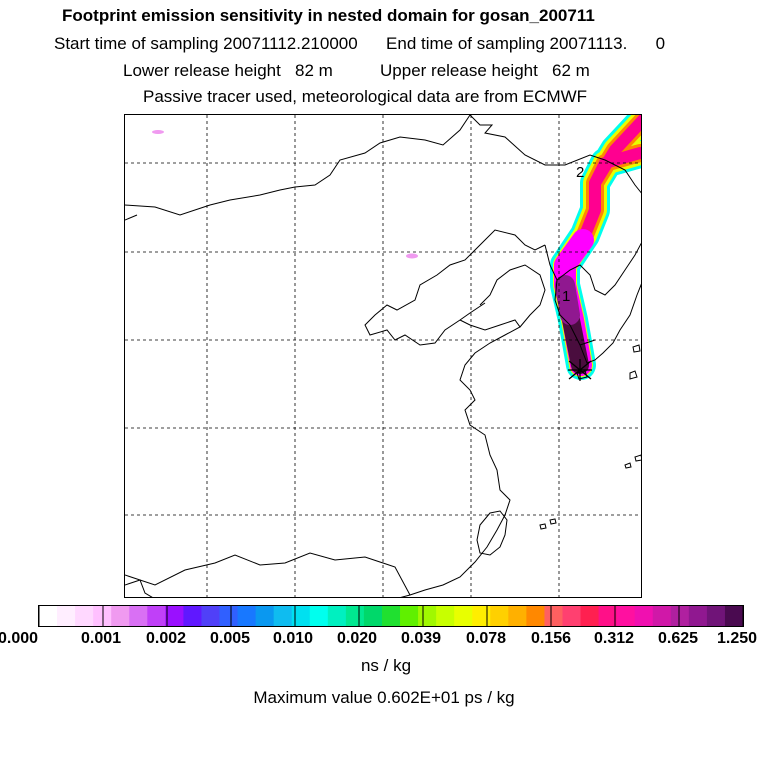  What do you see at coordinates (384, 697) in the screenshot?
I see `maximum-value: Maximum value 0.602E+01 ps / kg` at bounding box center [384, 697].